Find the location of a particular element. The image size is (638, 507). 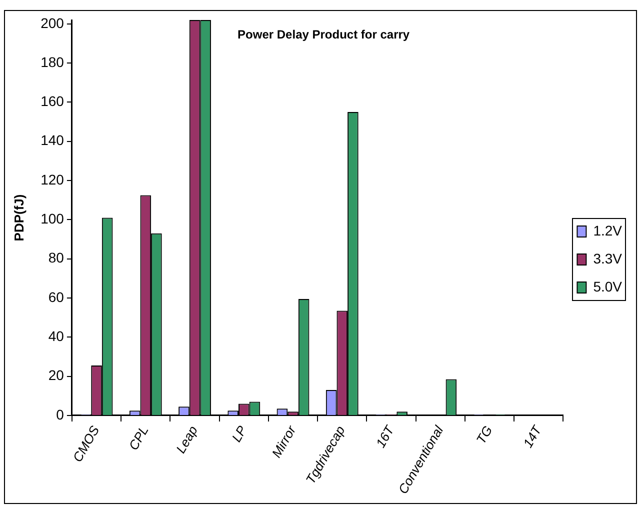

x-tick-label: TG is located at coordinates (484, 434).